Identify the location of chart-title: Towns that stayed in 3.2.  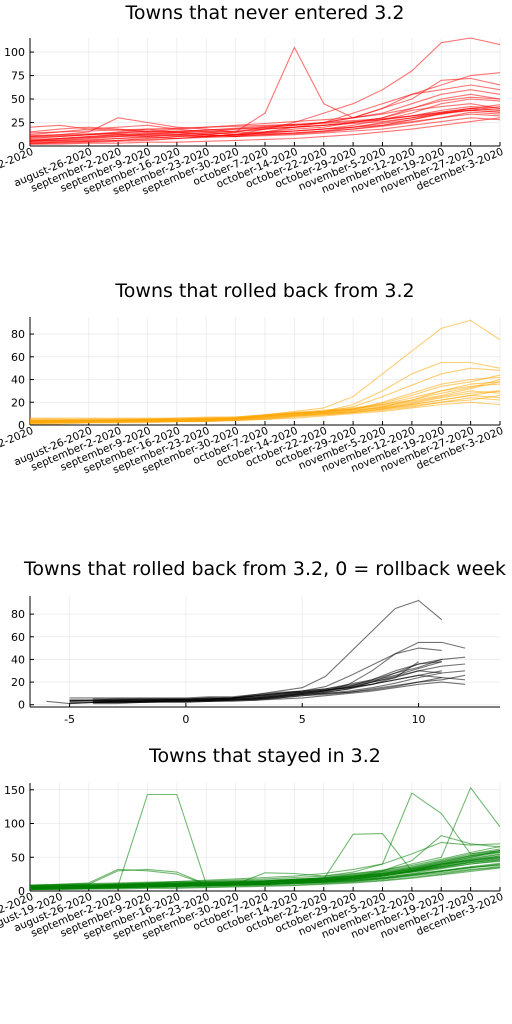
(264, 756).